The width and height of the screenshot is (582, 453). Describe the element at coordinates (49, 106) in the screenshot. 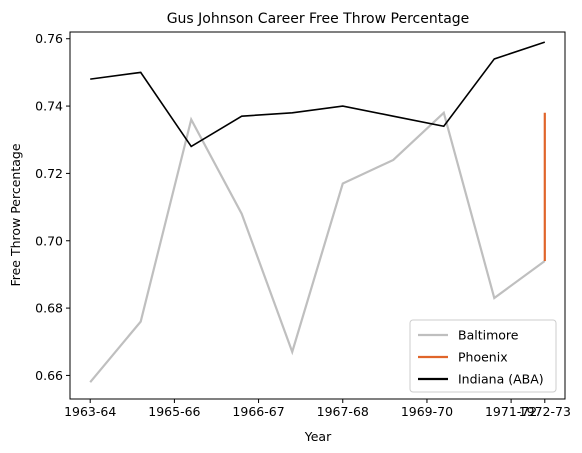

I see `y-tick-label: 0.74` at that location.